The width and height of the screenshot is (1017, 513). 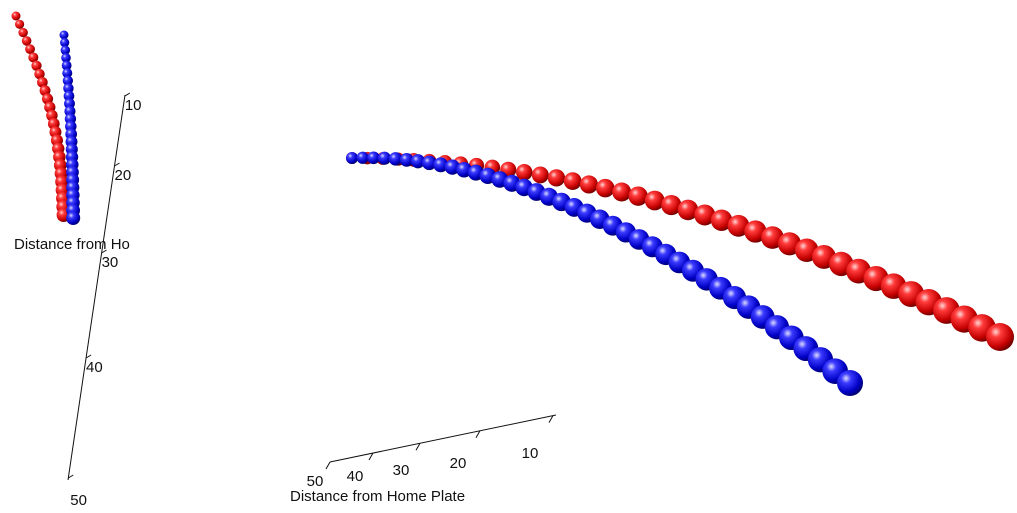 I want to click on right-axis-line, so click(x=443, y=438).